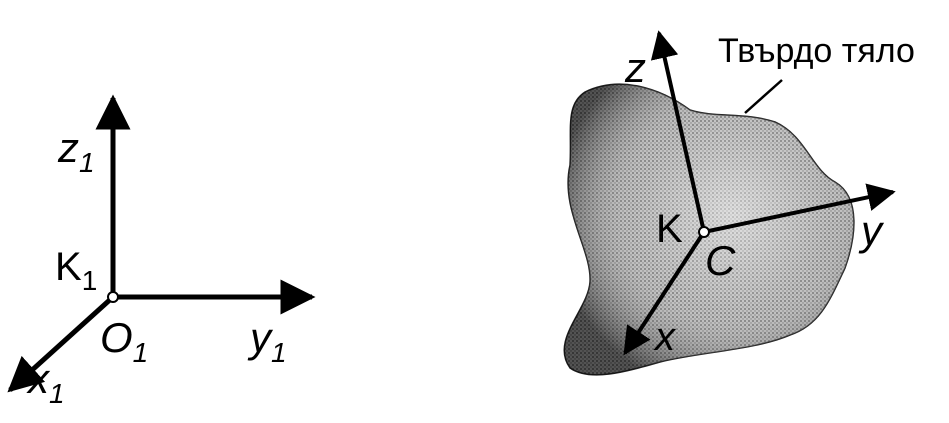 This screenshot has width=949, height=423. I want to click on frame-k-label: K, so click(669, 229).